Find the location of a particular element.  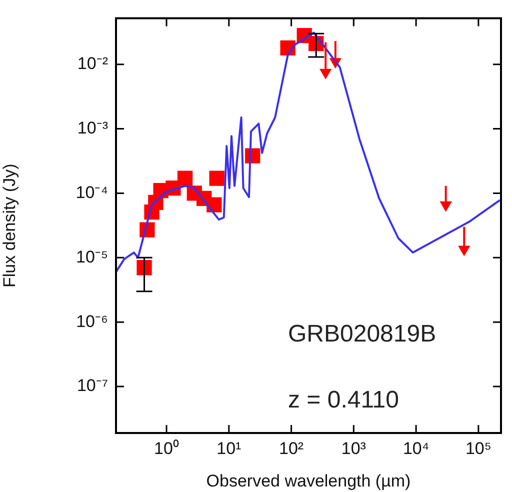

y-axis-title: Flux density (Jy) is located at coordinates (9, 226).